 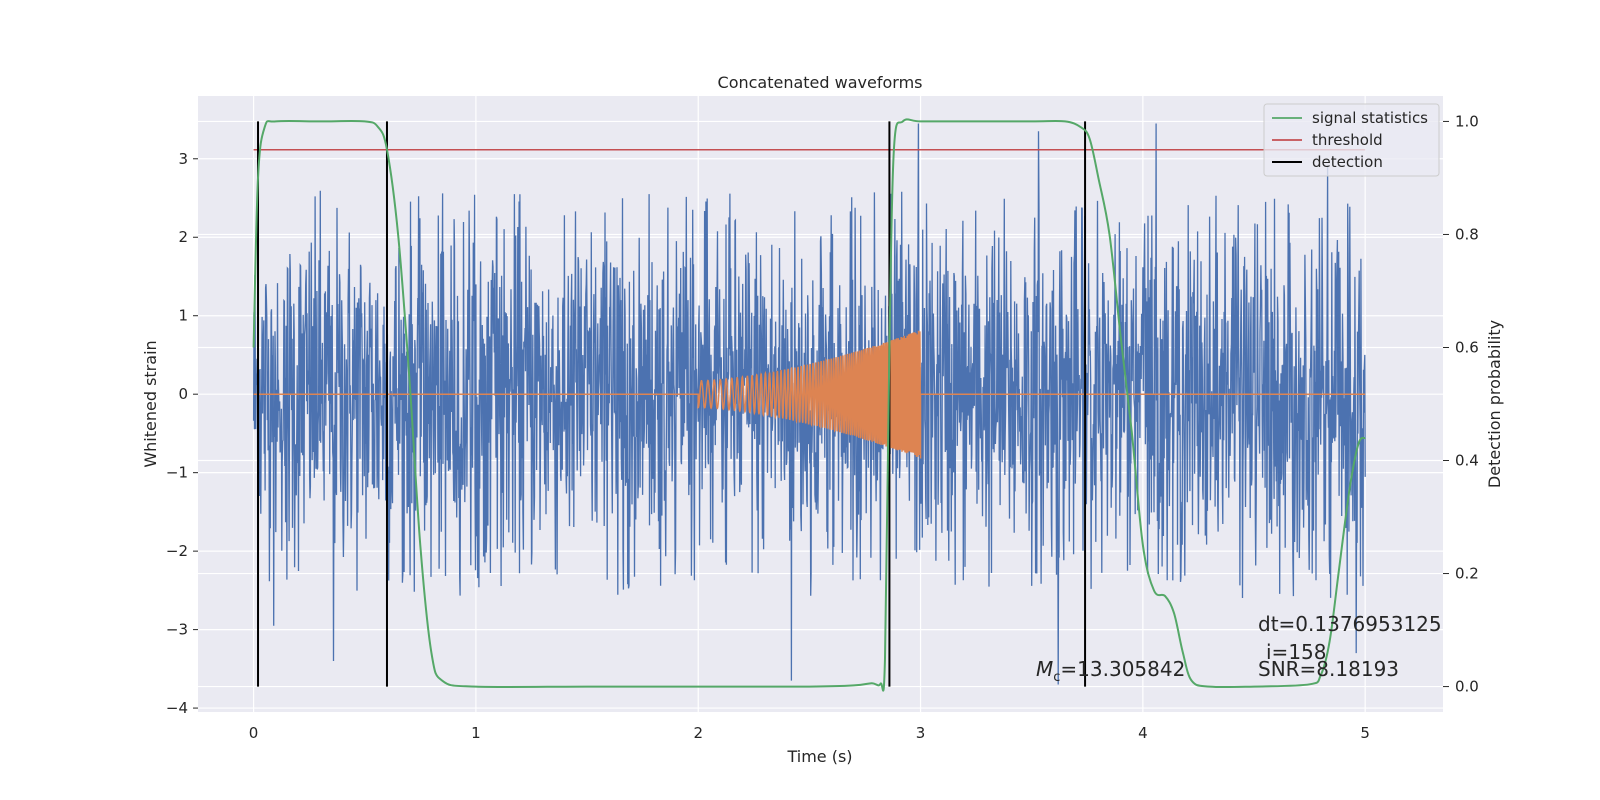 What do you see at coordinates (1122, 669) in the screenshot?
I see `chirp-mass-value: =13.305842` at bounding box center [1122, 669].